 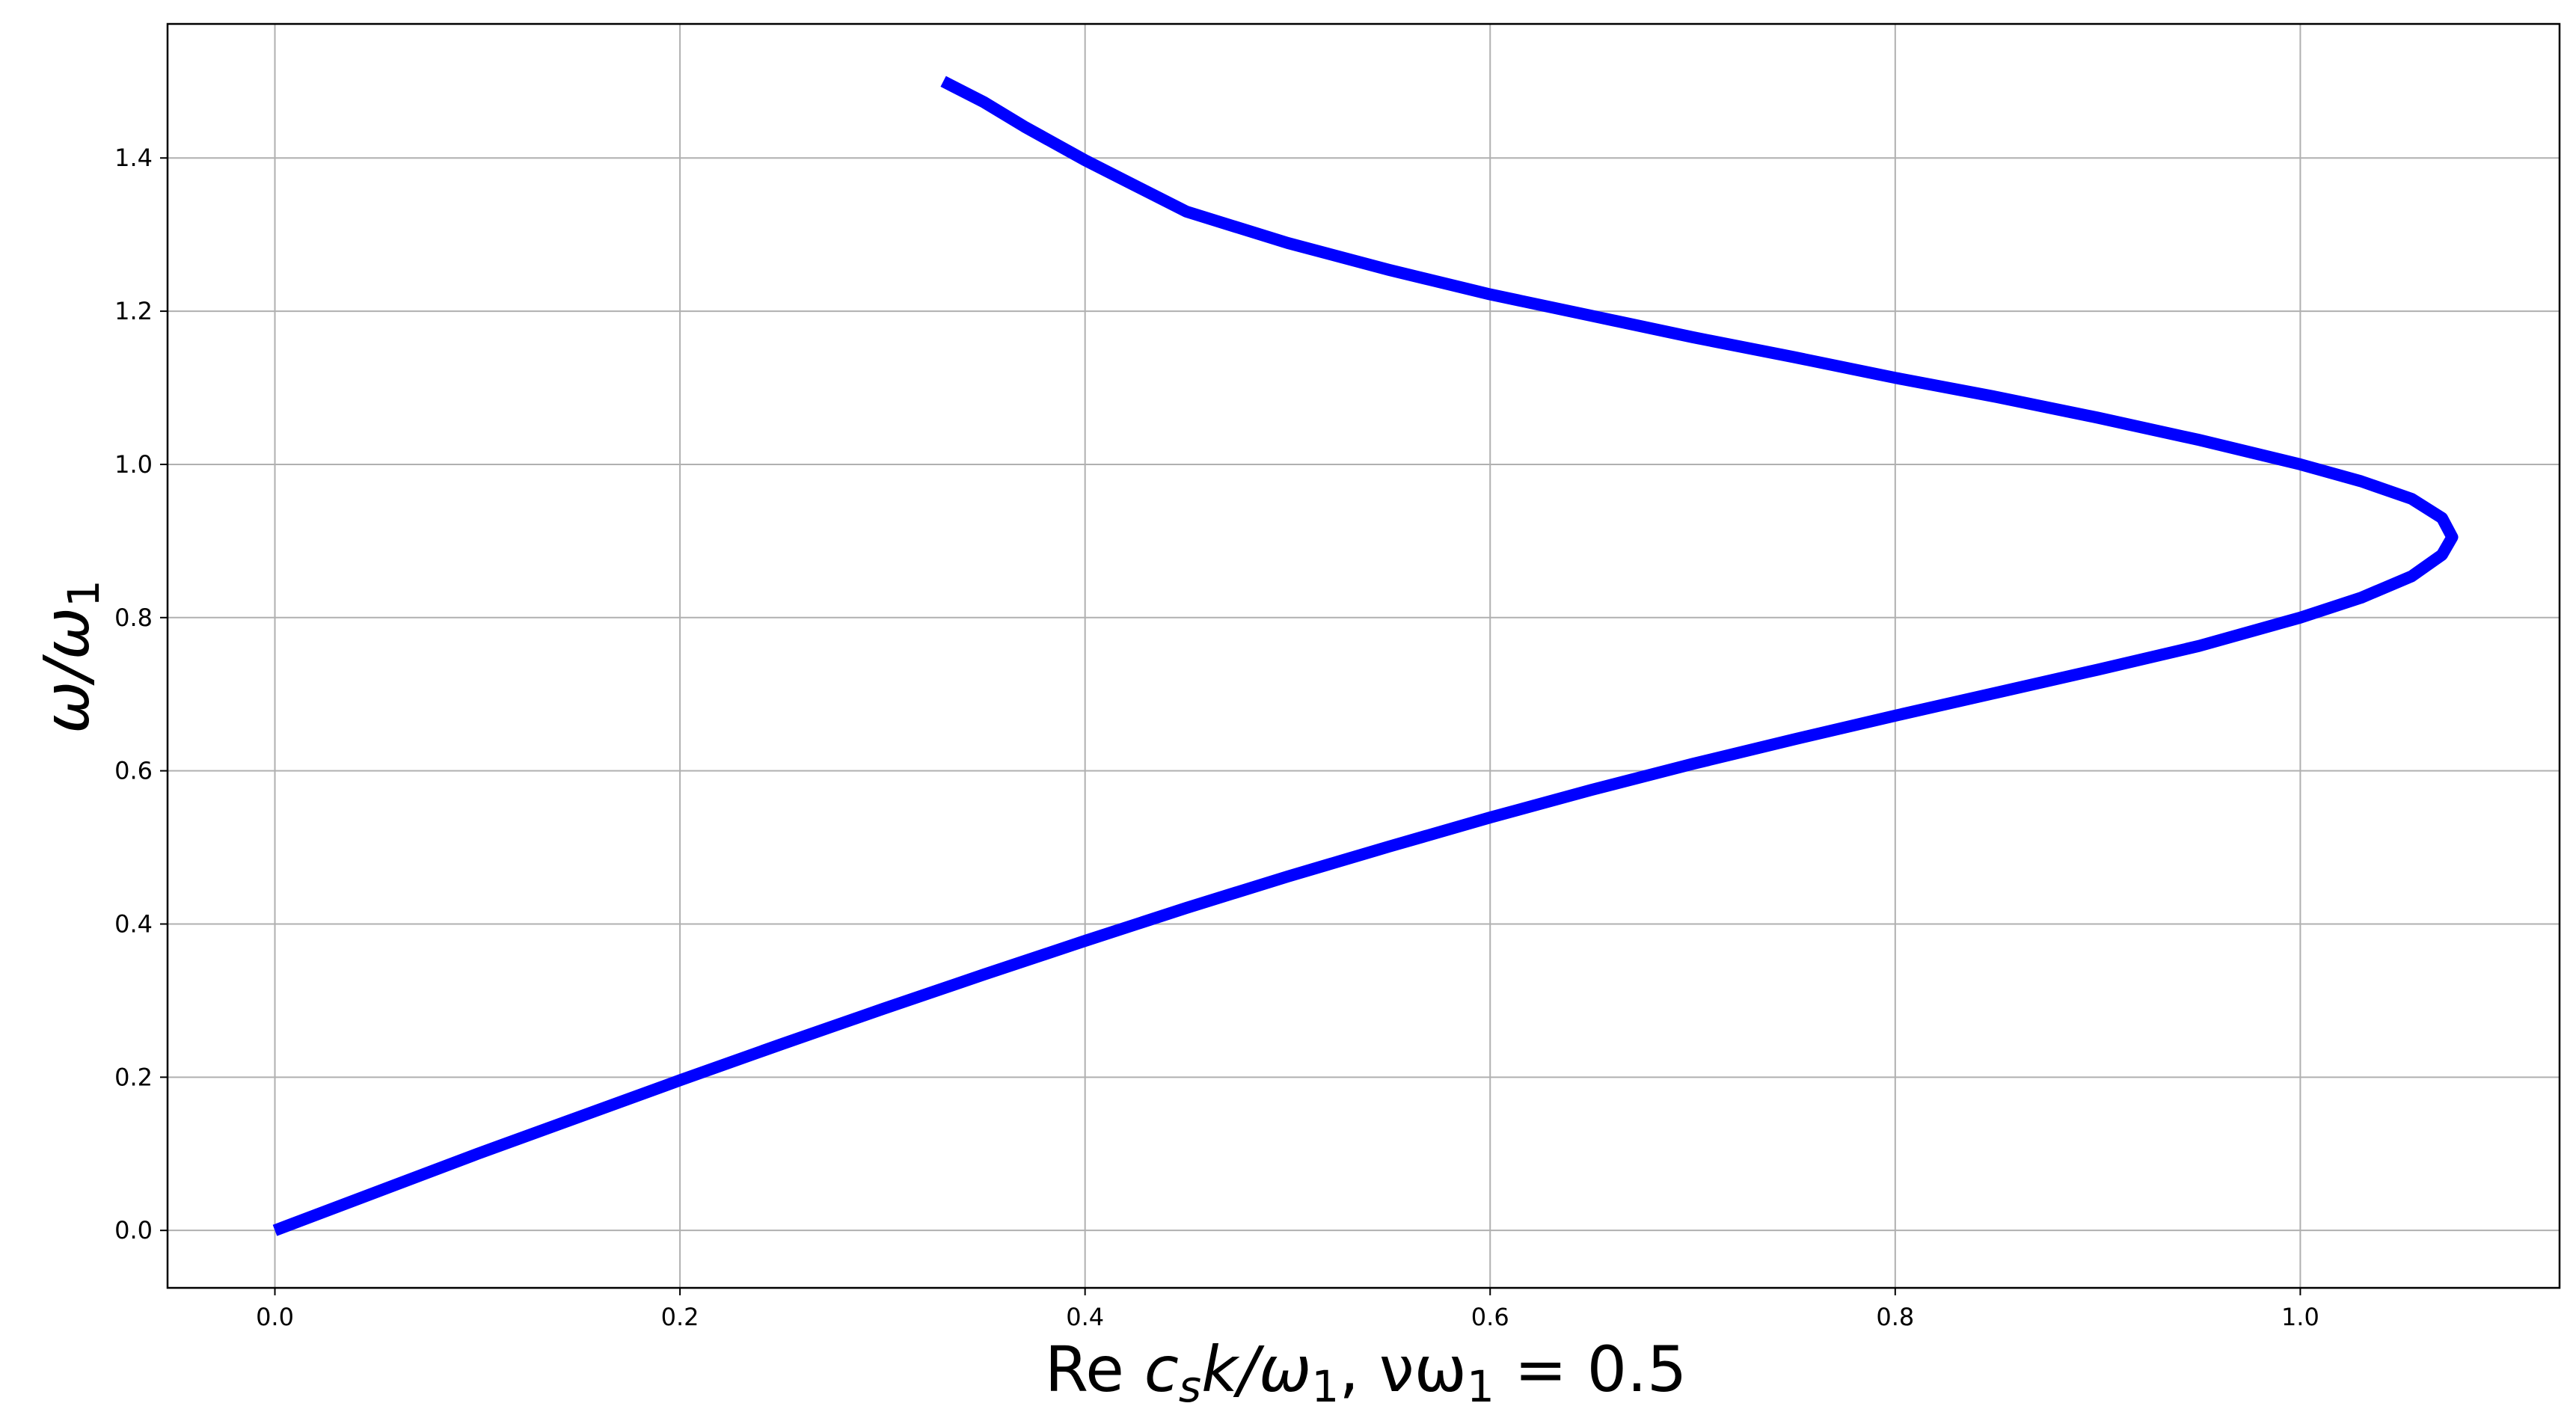 I want to click on y-axis-label: ω/ω1, so click(x=69, y=657).